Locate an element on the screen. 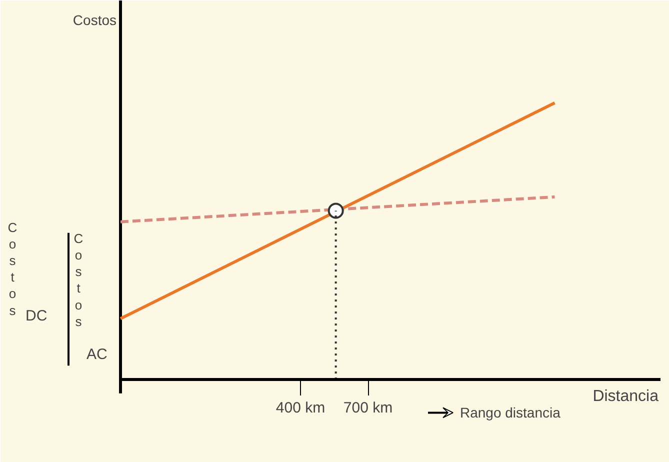 This screenshot has height=462, width=669. x-axis-title: Distancia is located at coordinates (625, 396).